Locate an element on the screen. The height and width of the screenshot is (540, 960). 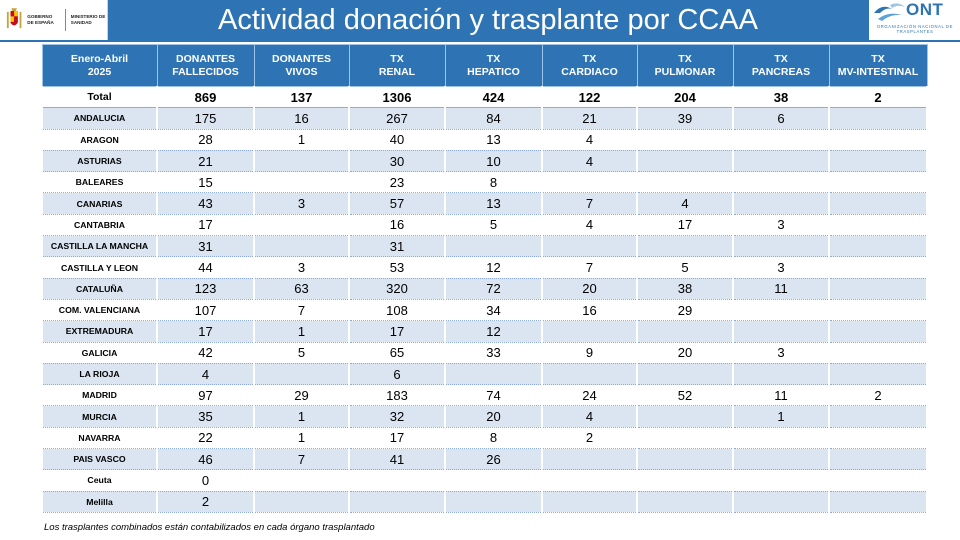
value-cell: 84 is located at coordinates (493, 118).